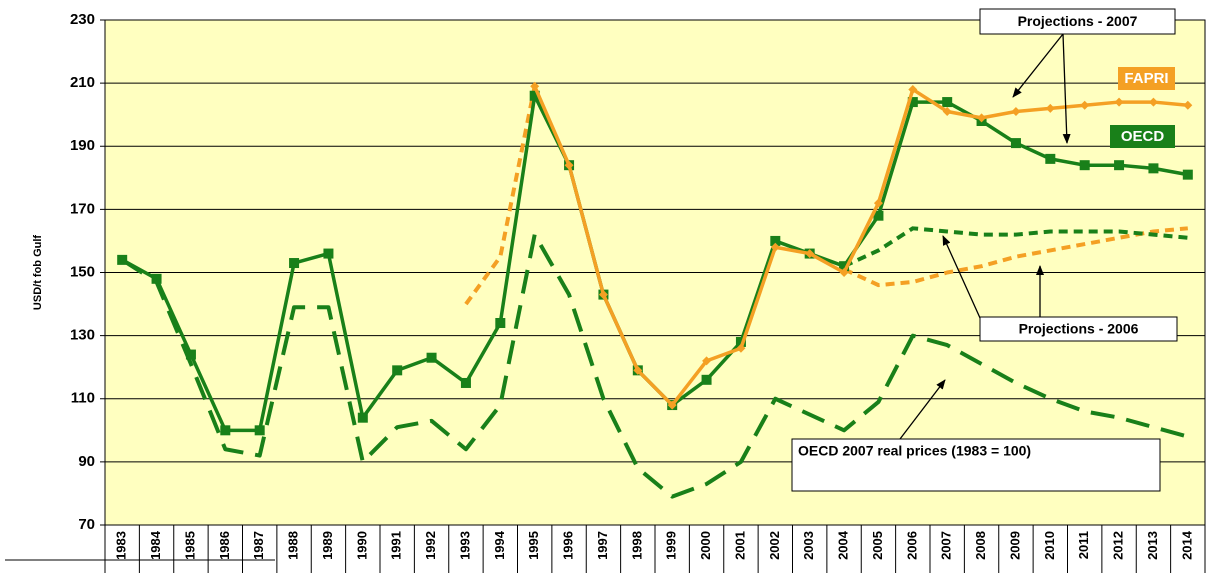  I want to click on x-tick-label: 2010, so click(1049, 545).